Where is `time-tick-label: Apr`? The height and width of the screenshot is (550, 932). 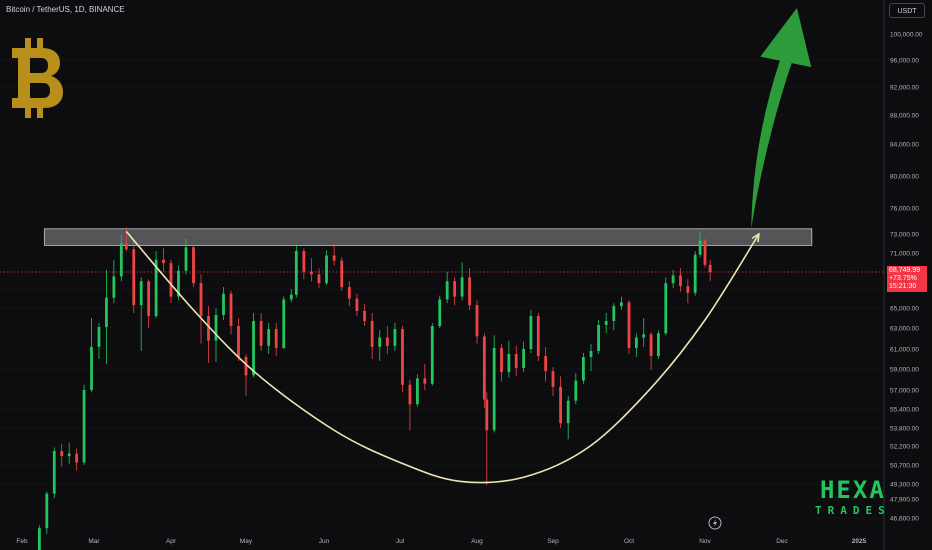
time-tick-label: Apr is located at coordinates (171, 541).